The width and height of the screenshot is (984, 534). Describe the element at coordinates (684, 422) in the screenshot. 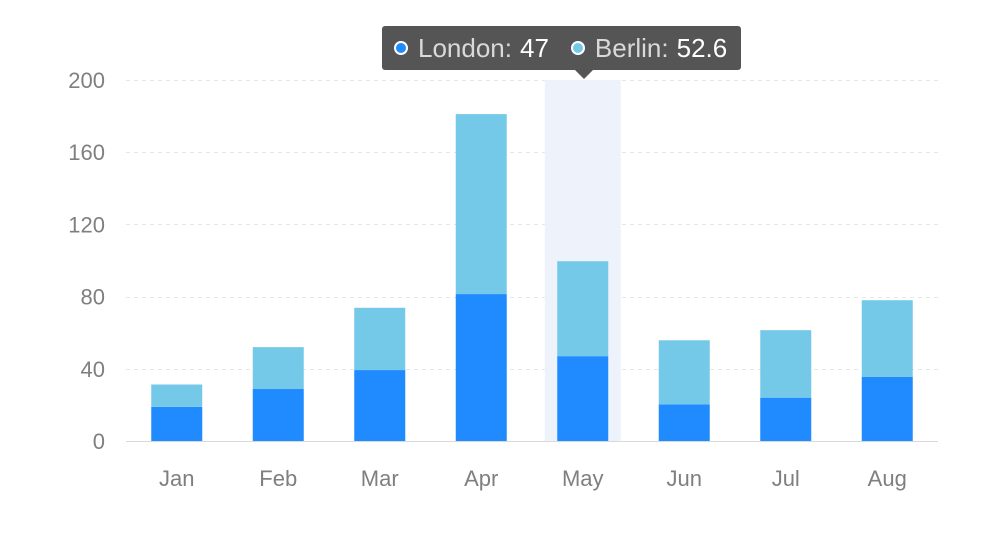

I see `bar-london-jun` at that location.